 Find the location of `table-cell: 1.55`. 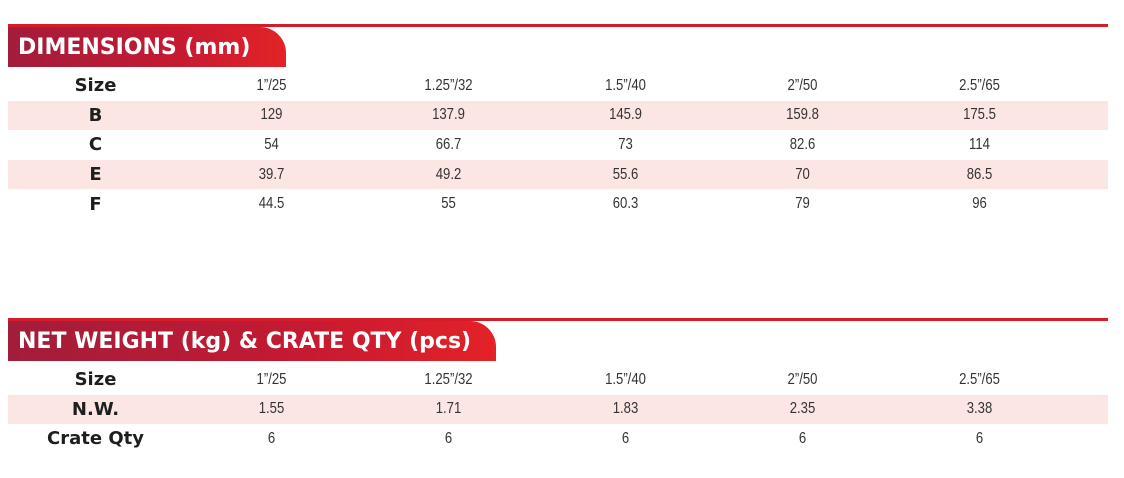

table-cell: 1.55 is located at coordinates (271, 409).